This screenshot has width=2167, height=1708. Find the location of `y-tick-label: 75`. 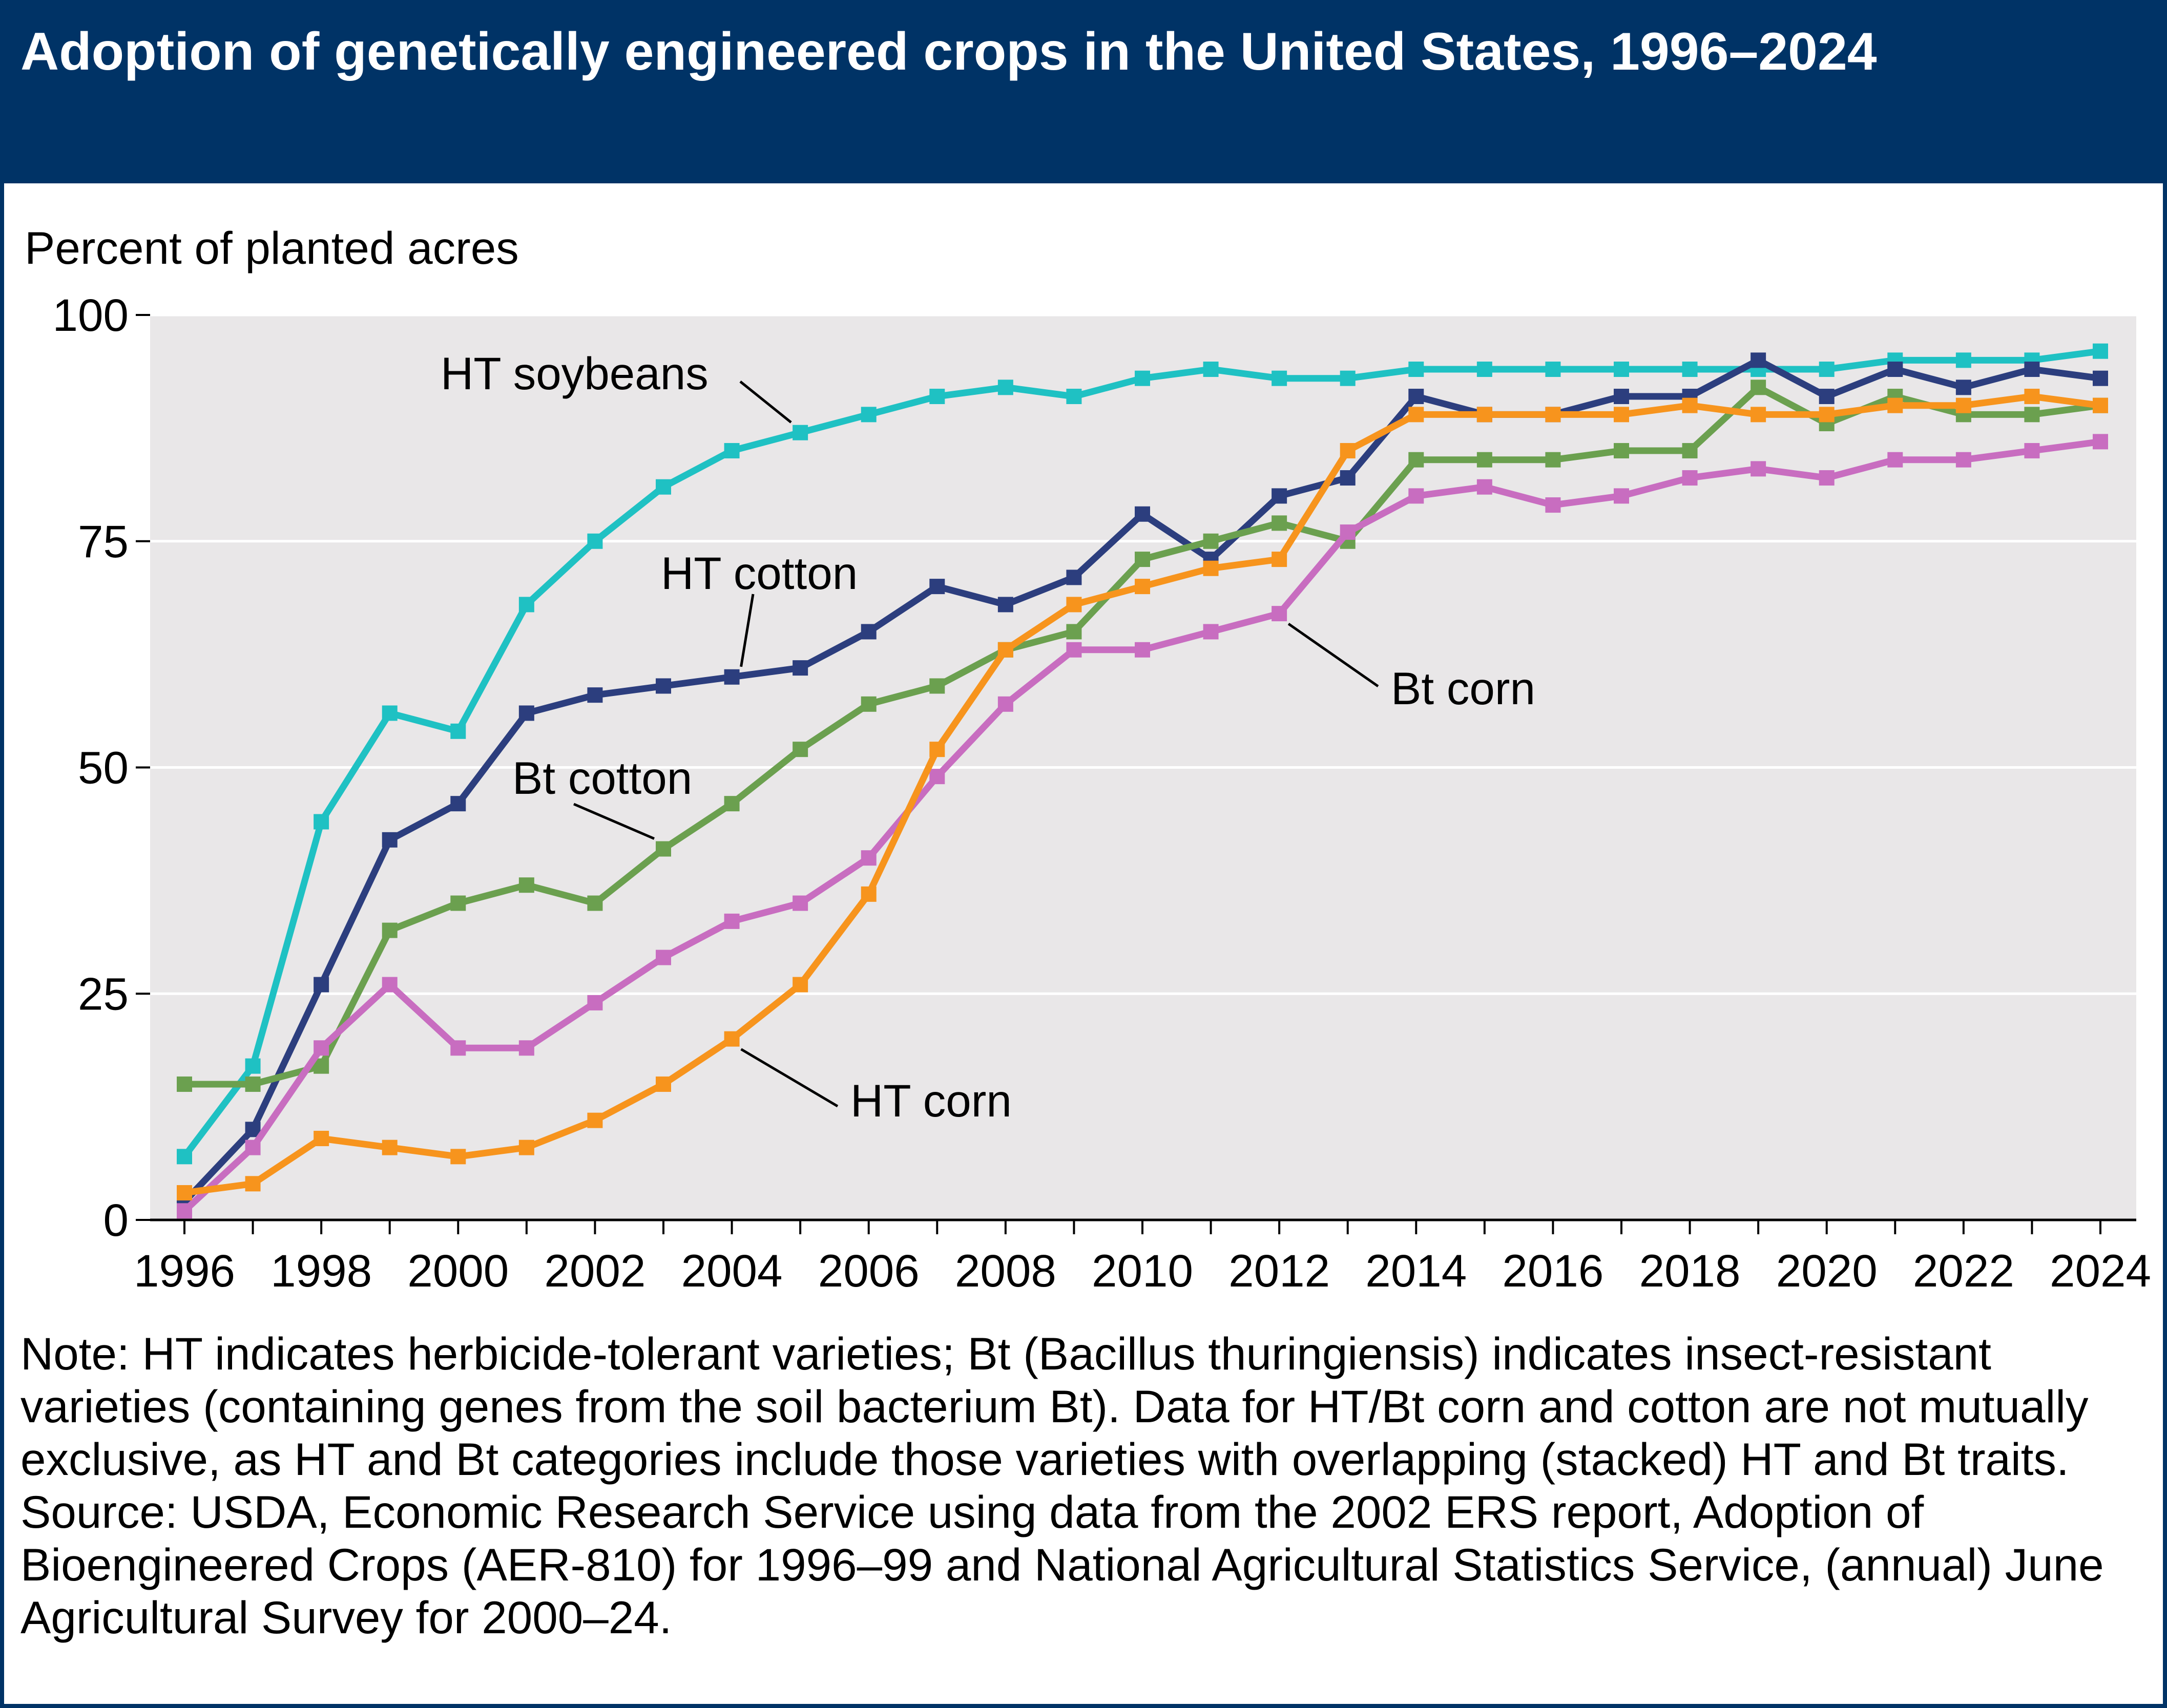

y-tick-label: 75 is located at coordinates (103, 541).